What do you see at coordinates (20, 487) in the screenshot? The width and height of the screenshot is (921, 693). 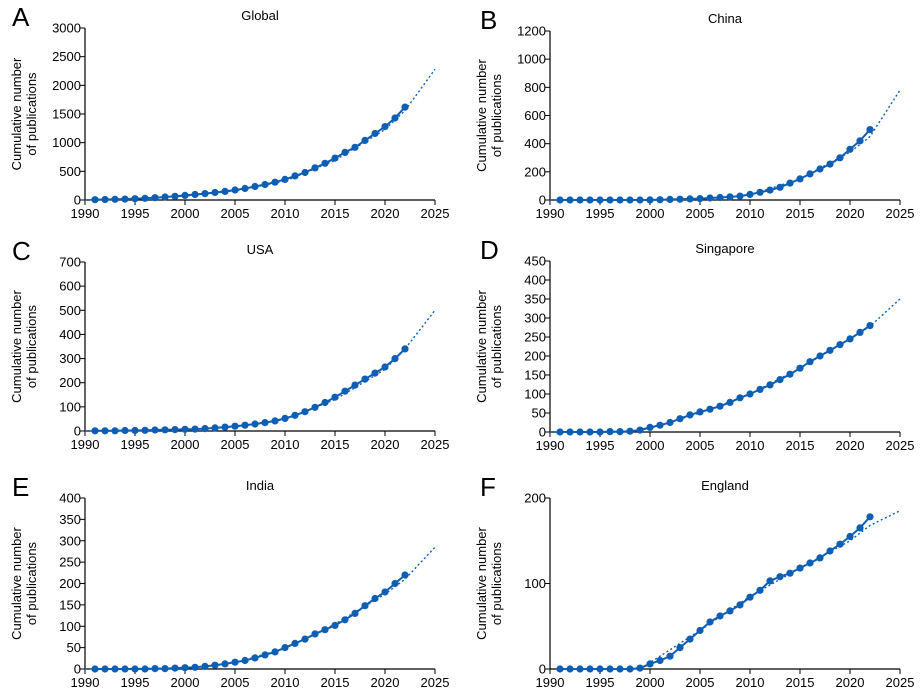 I see `panel-letter: E` at bounding box center [20, 487].